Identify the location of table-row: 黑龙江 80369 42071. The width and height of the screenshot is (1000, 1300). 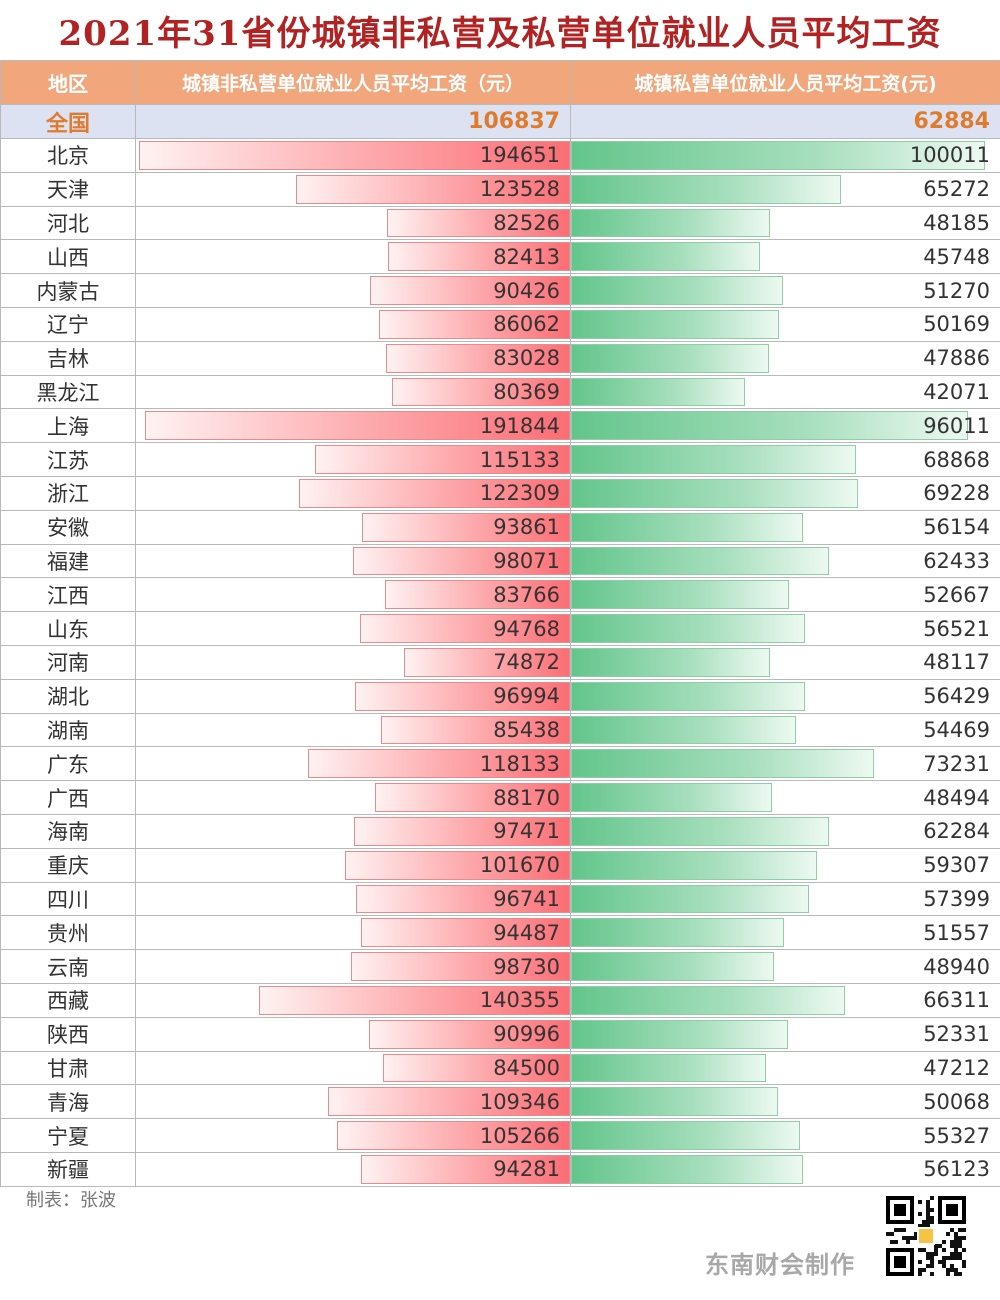
(500, 392).